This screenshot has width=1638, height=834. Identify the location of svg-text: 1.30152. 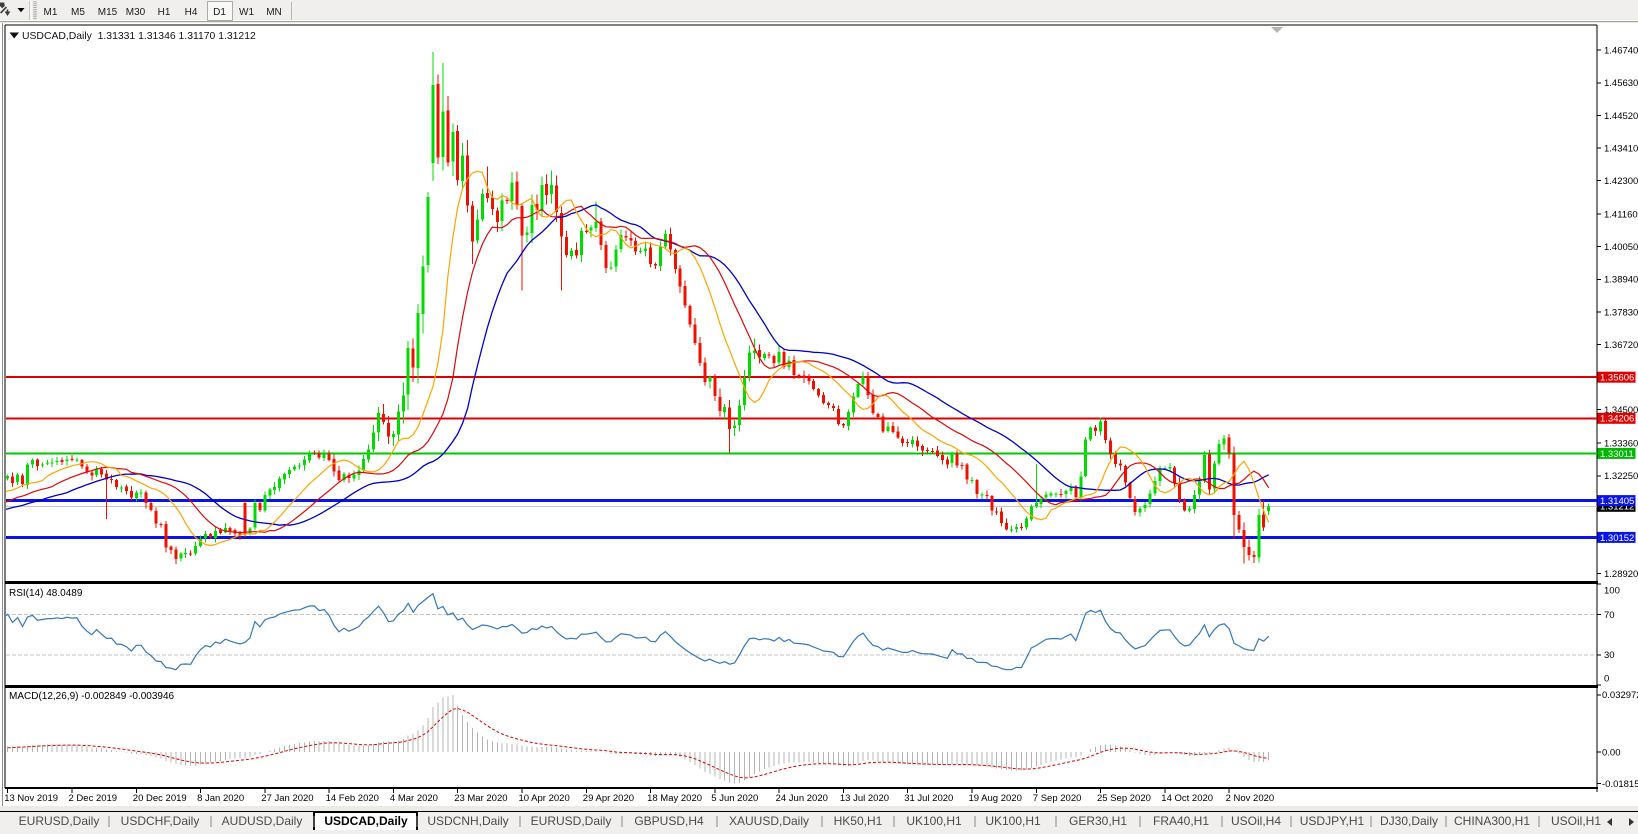
(1617, 538).